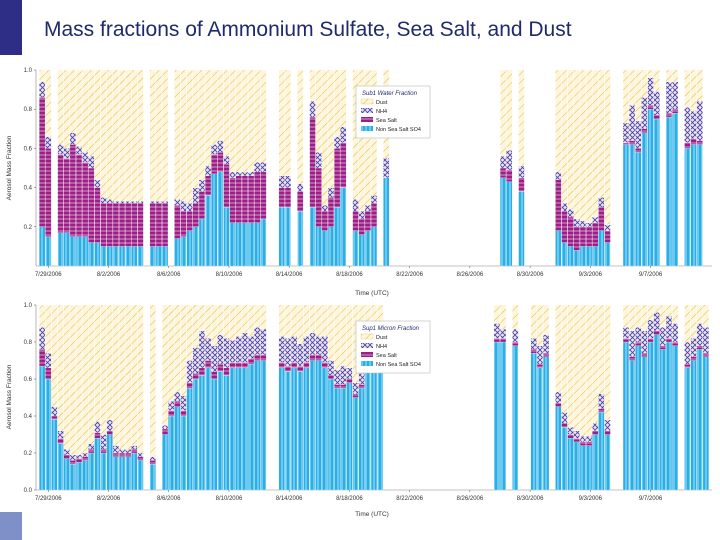 The image size is (720, 540). What do you see at coordinates (289, 499) in the screenshot?
I see `x-tick-label: 8/14/2006` at bounding box center [289, 499].